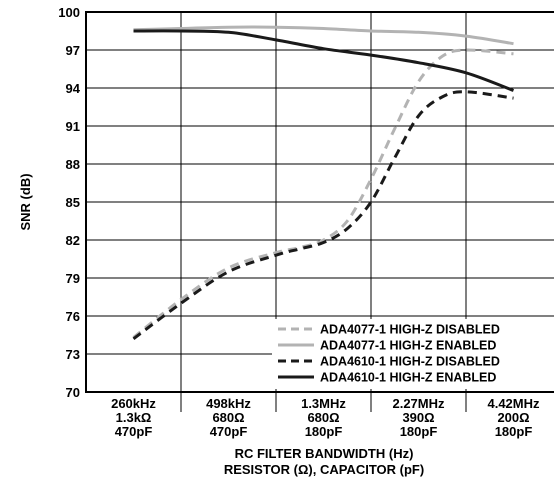 The height and width of the screenshot is (483, 554). I want to click on y-tick-label: 82, so click(73, 240).